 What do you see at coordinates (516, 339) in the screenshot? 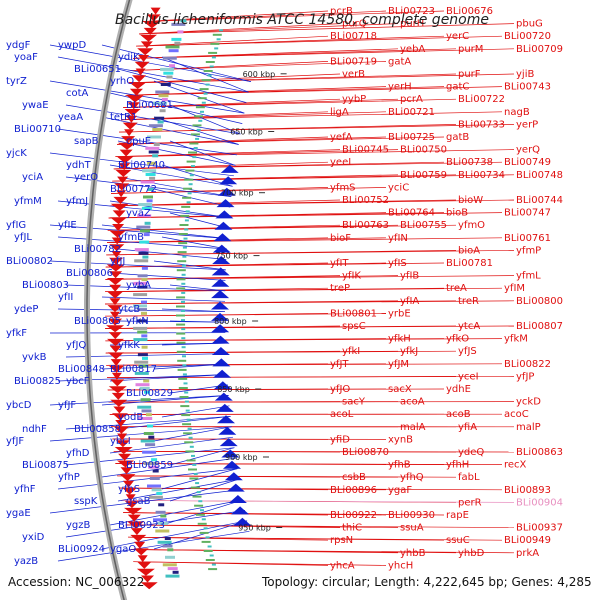
I see `plus-gene-label: yfkM` at bounding box center [516, 339].